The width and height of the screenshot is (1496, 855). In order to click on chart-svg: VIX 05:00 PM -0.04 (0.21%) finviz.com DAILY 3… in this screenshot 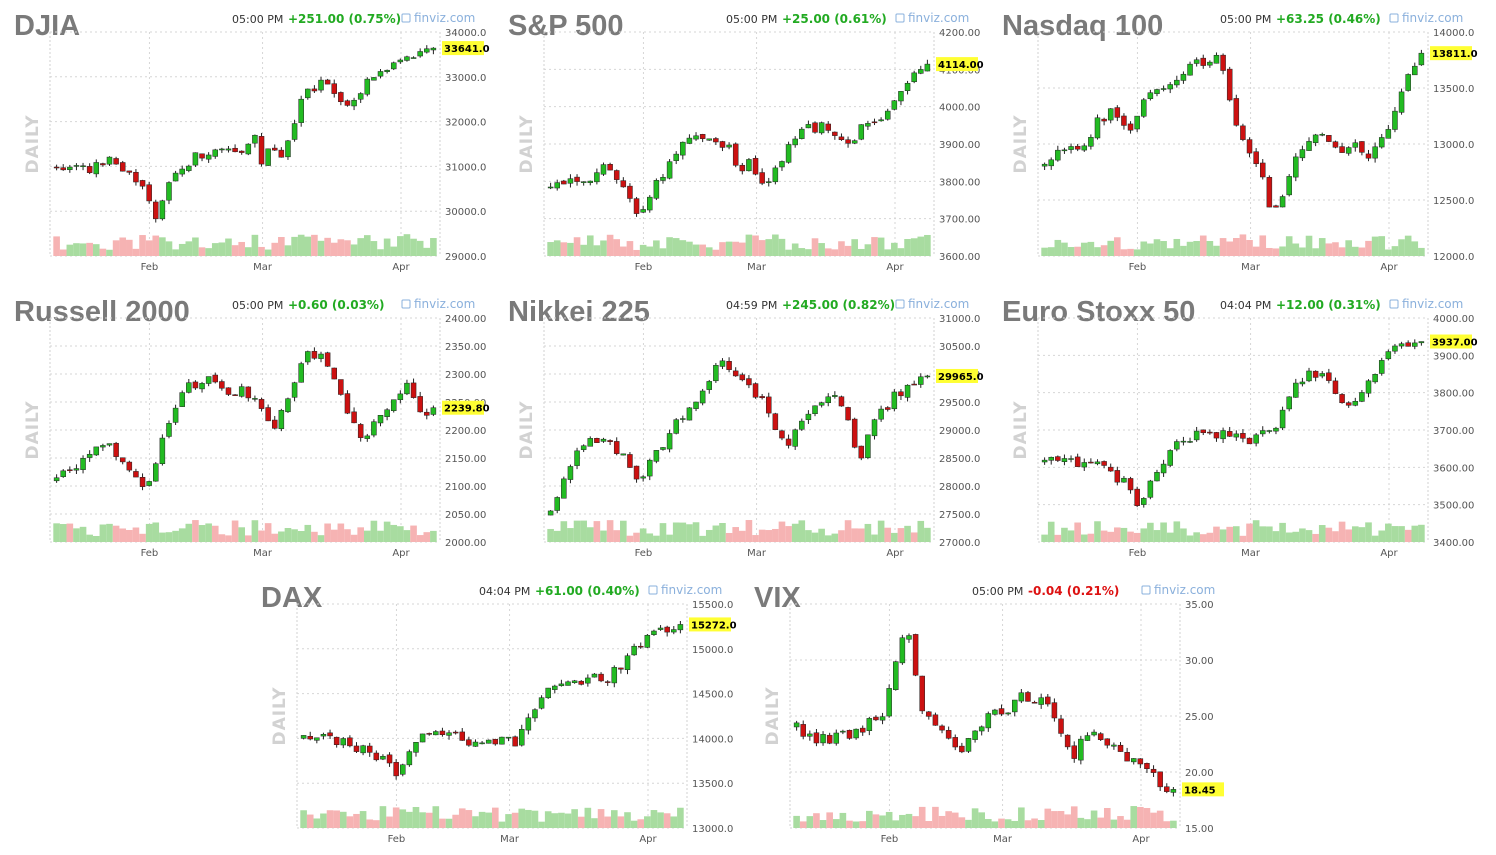, I will do `click(989, 713)`.